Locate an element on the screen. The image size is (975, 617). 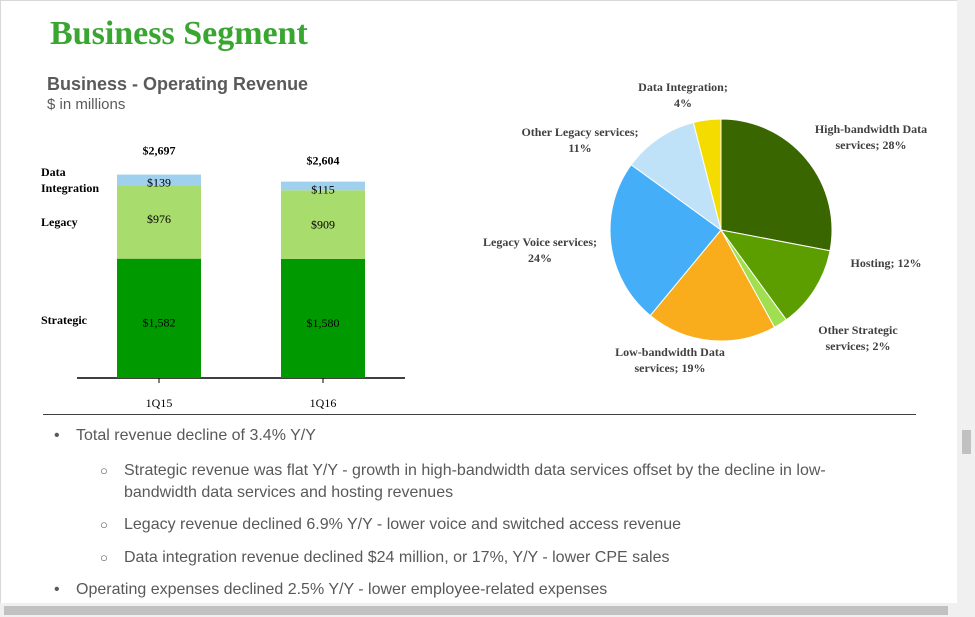
bullet-item: • Total revenue decline of 3.4% Y/Y is located at coordinates (185, 436).